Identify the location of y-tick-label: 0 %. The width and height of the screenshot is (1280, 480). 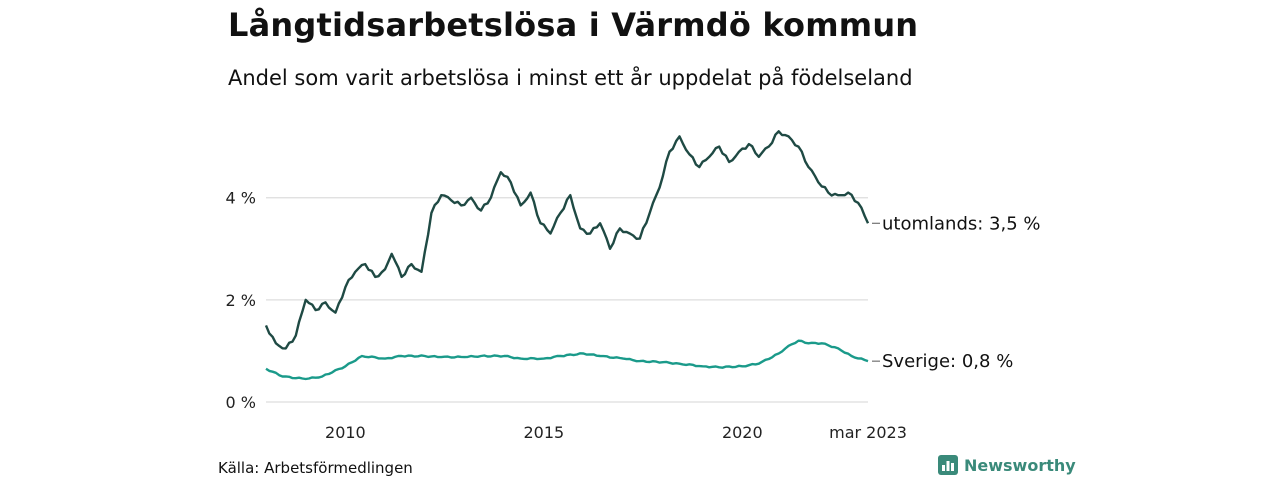
(241, 402).